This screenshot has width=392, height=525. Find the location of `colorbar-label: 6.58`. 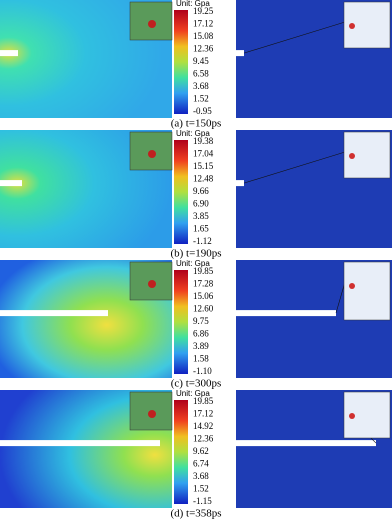

colorbar-label: 6.58 is located at coordinates (201, 74).